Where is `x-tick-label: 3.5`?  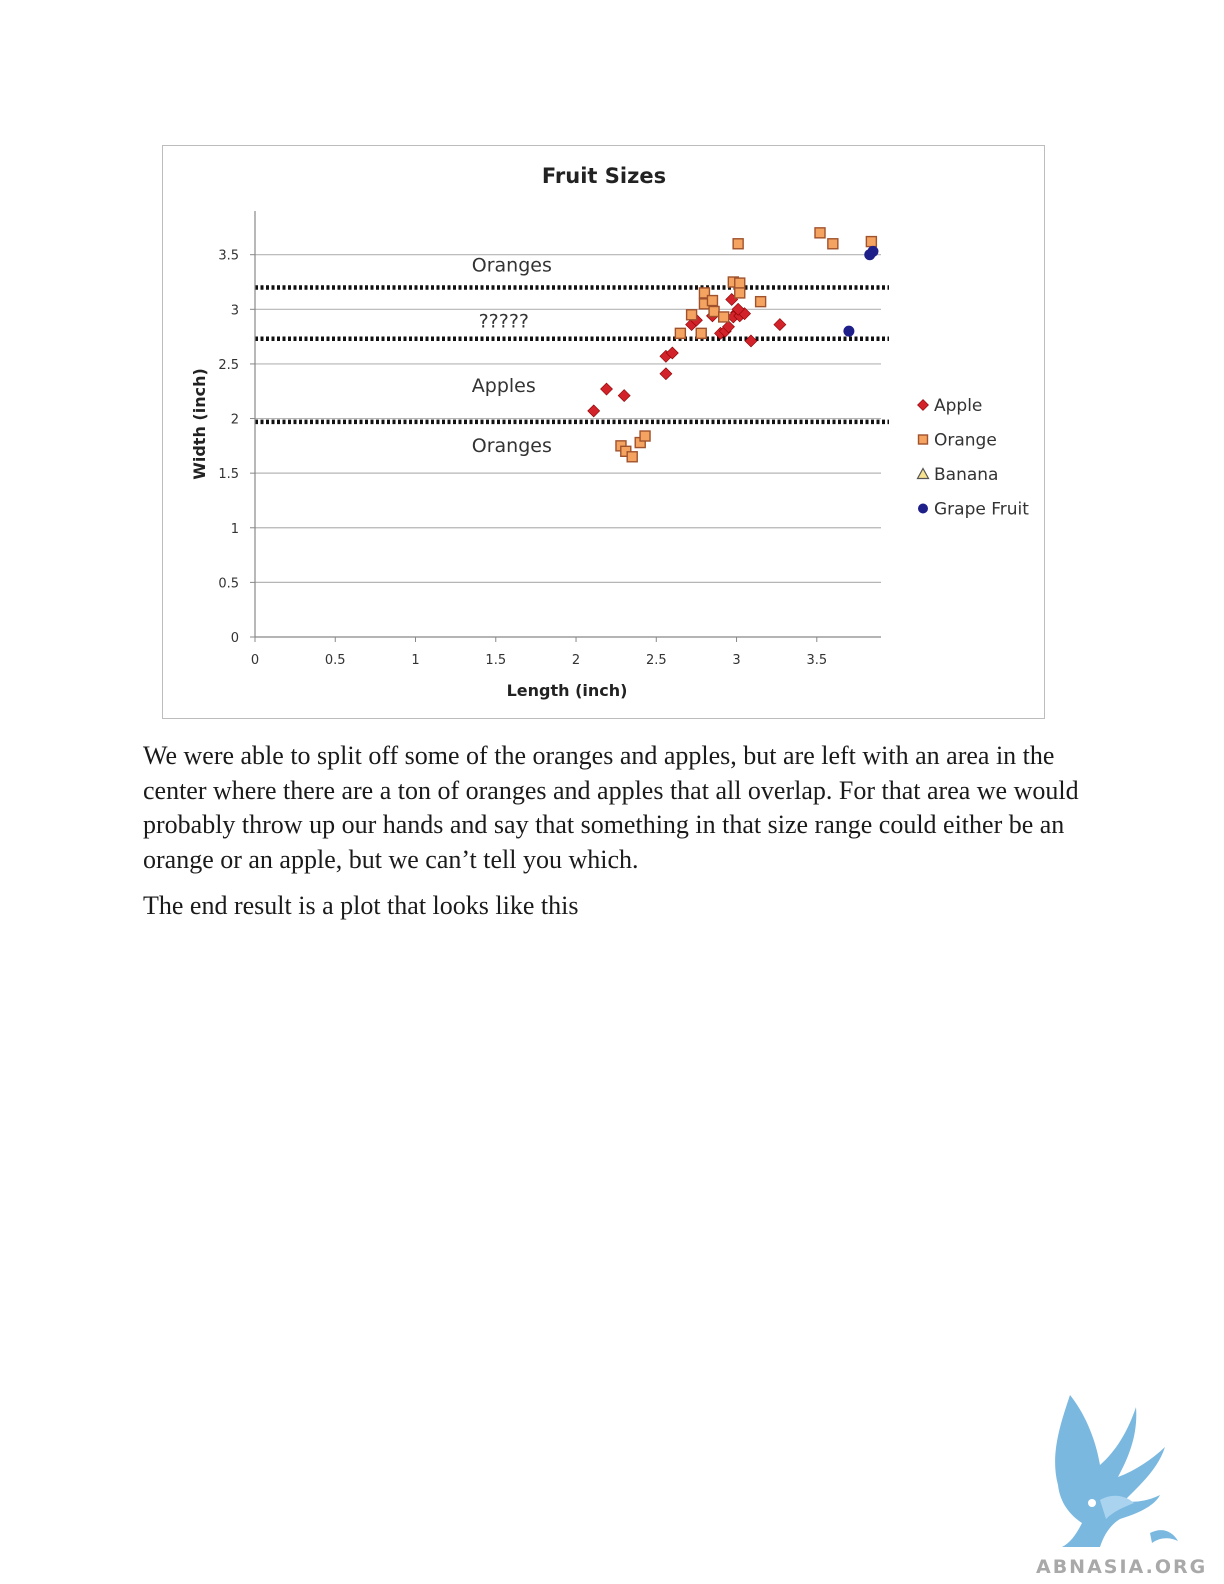
x-tick-label: 3.5 is located at coordinates (816, 660).